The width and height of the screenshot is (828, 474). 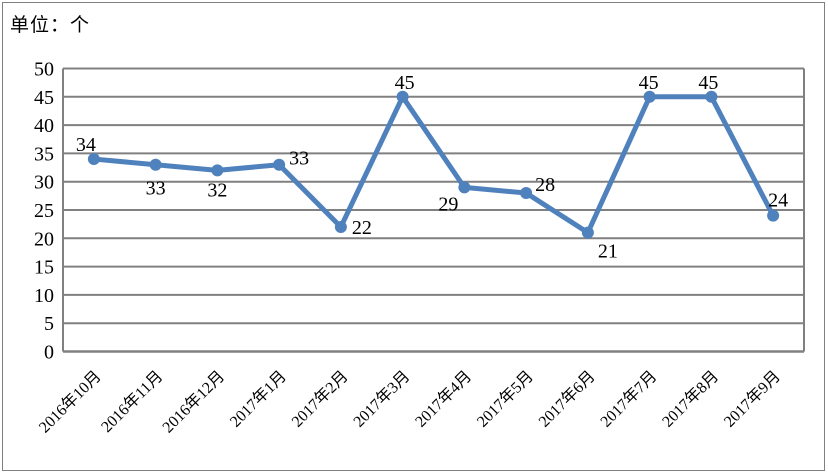 What do you see at coordinates (752, 399) in the screenshot?
I see `x-axis-tick-label: 2017年9月` at bounding box center [752, 399].